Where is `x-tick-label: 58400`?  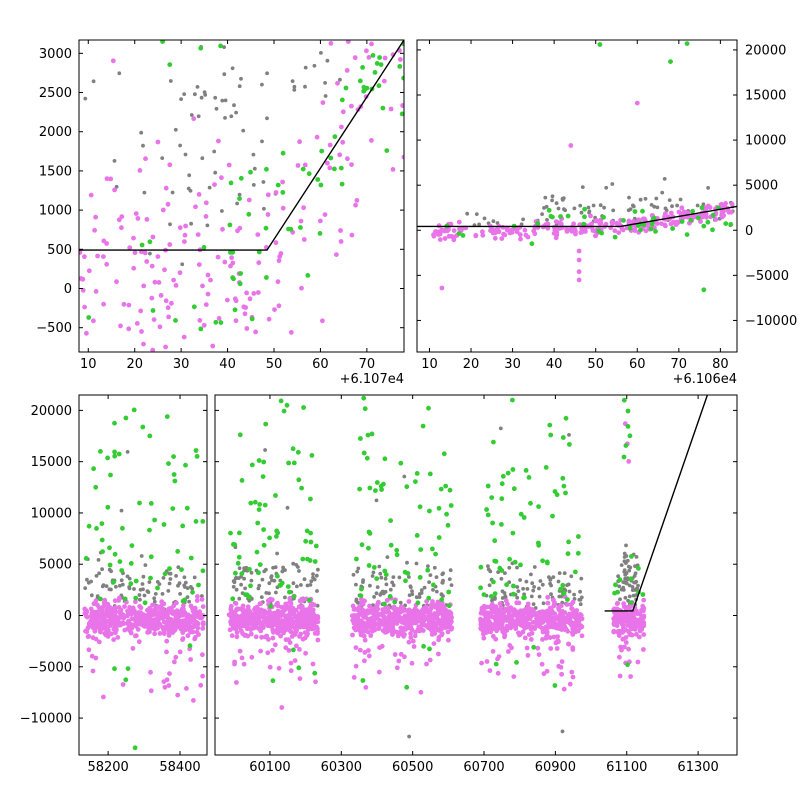
x-tick-label: 58400 is located at coordinates (179, 767).